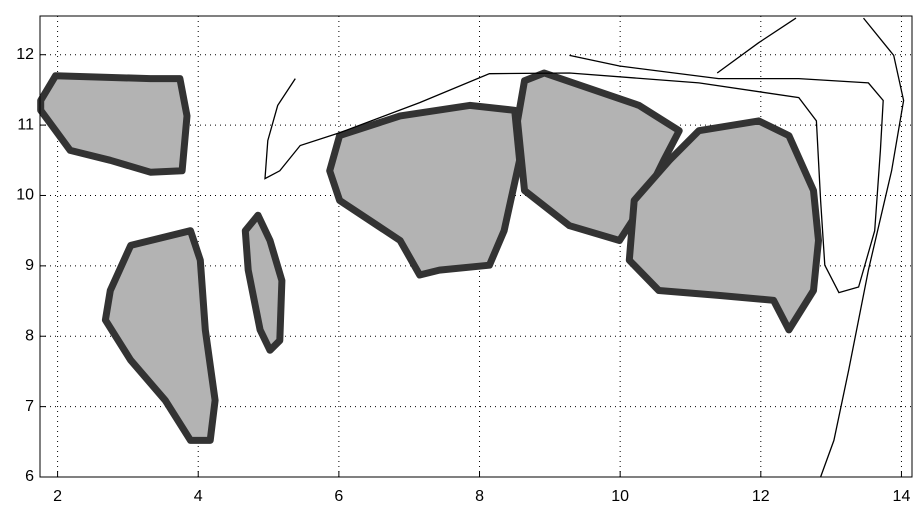 This screenshot has width=918, height=516. What do you see at coordinates (29, 265) in the screenshot?
I see `y-tick-label: 9` at bounding box center [29, 265].